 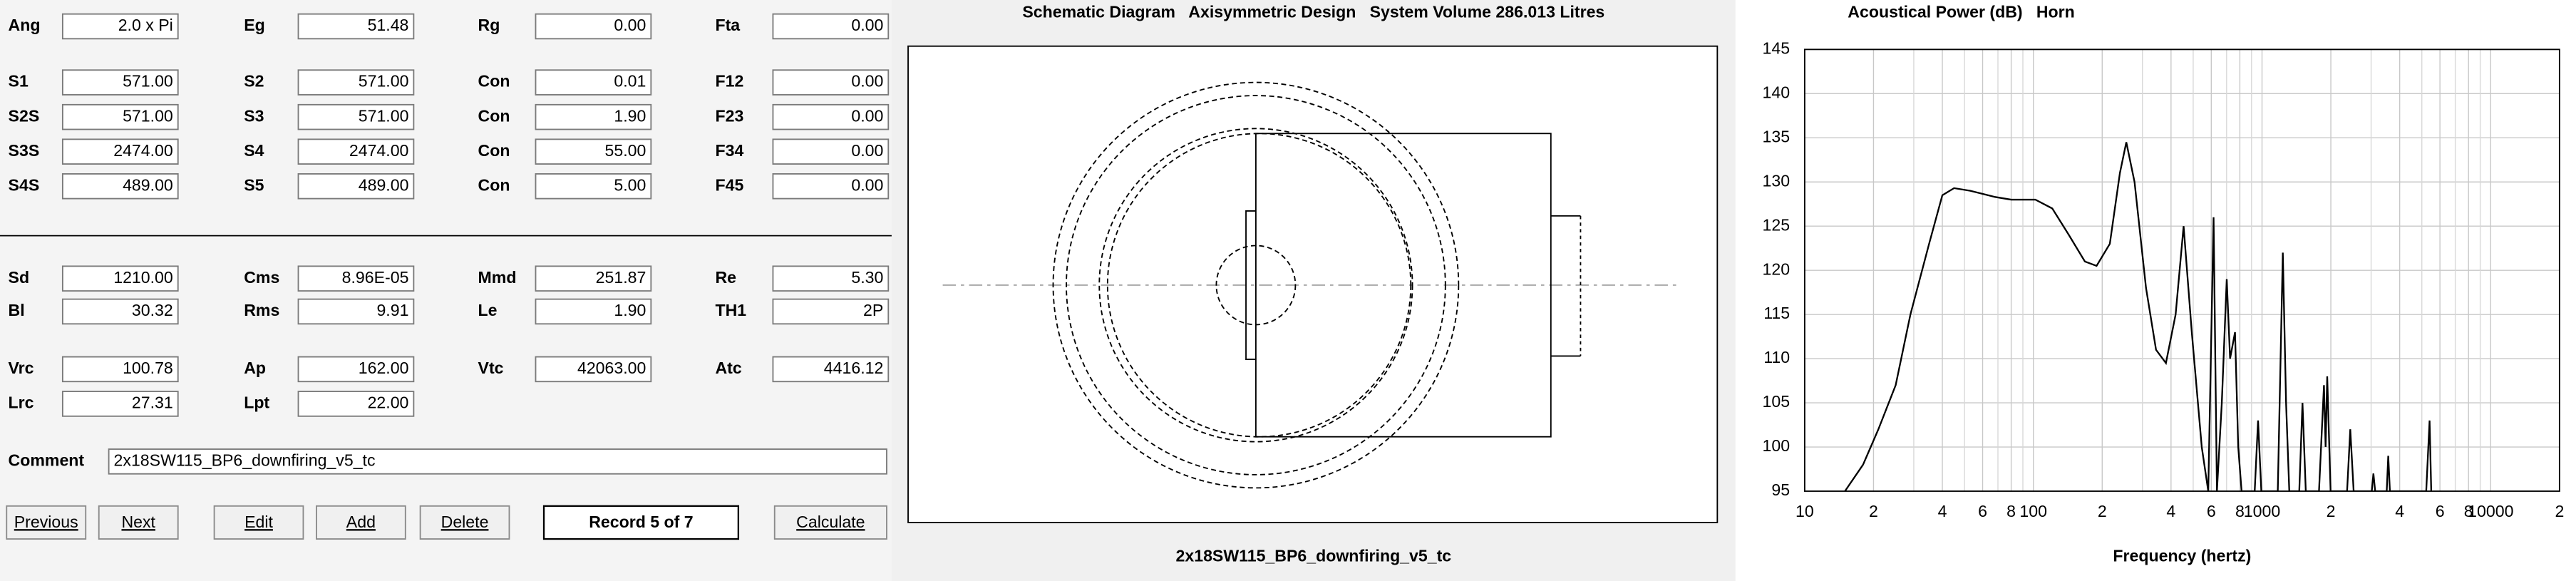 I want to click on x-tick-label: 10000, so click(x=2490, y=511).